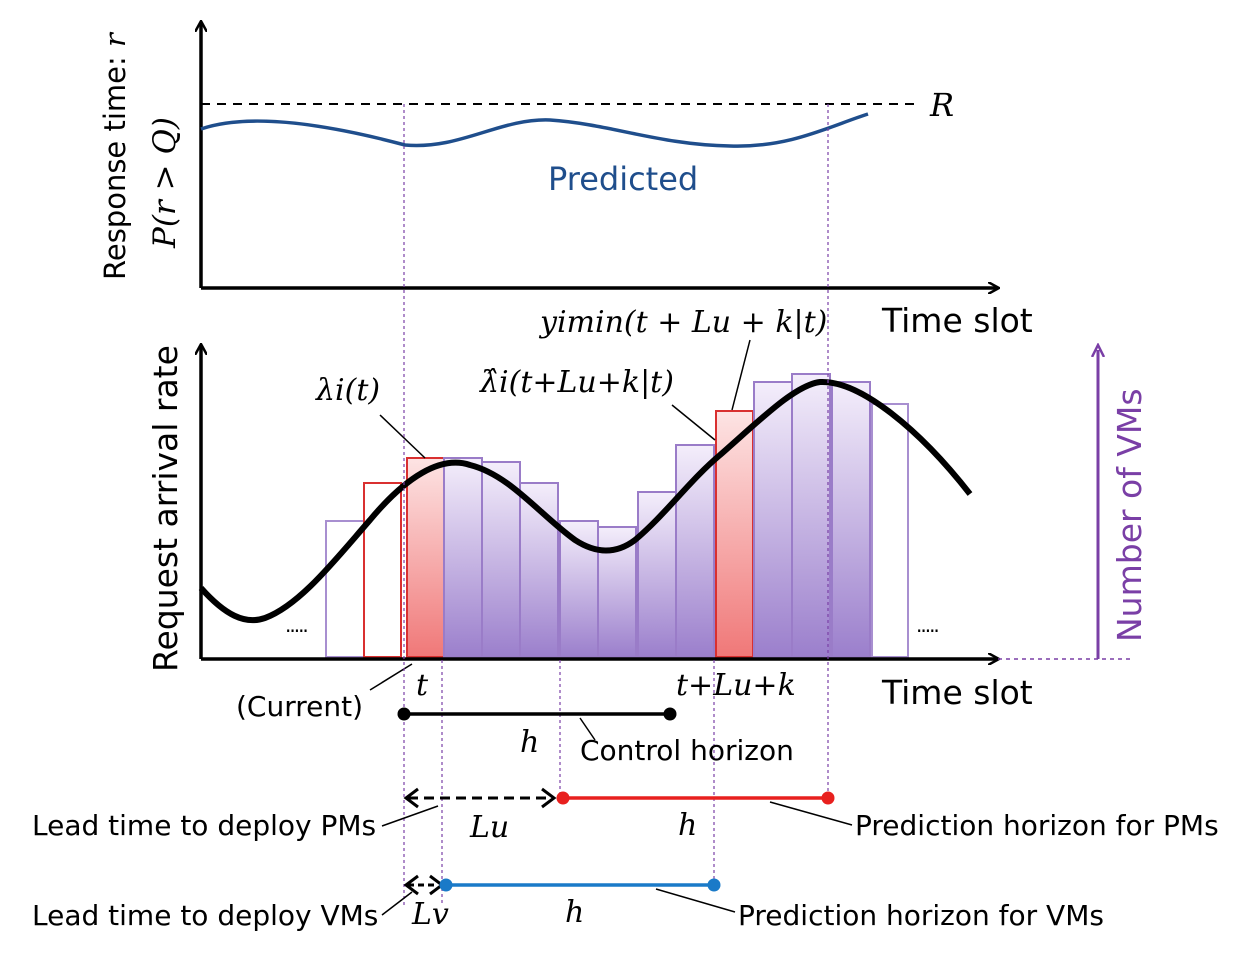 This screenshot has height=968, width=1250. Describe the element at coordinates (397, 903) in the screenshot. I see `vm-lead-leader` at that location.